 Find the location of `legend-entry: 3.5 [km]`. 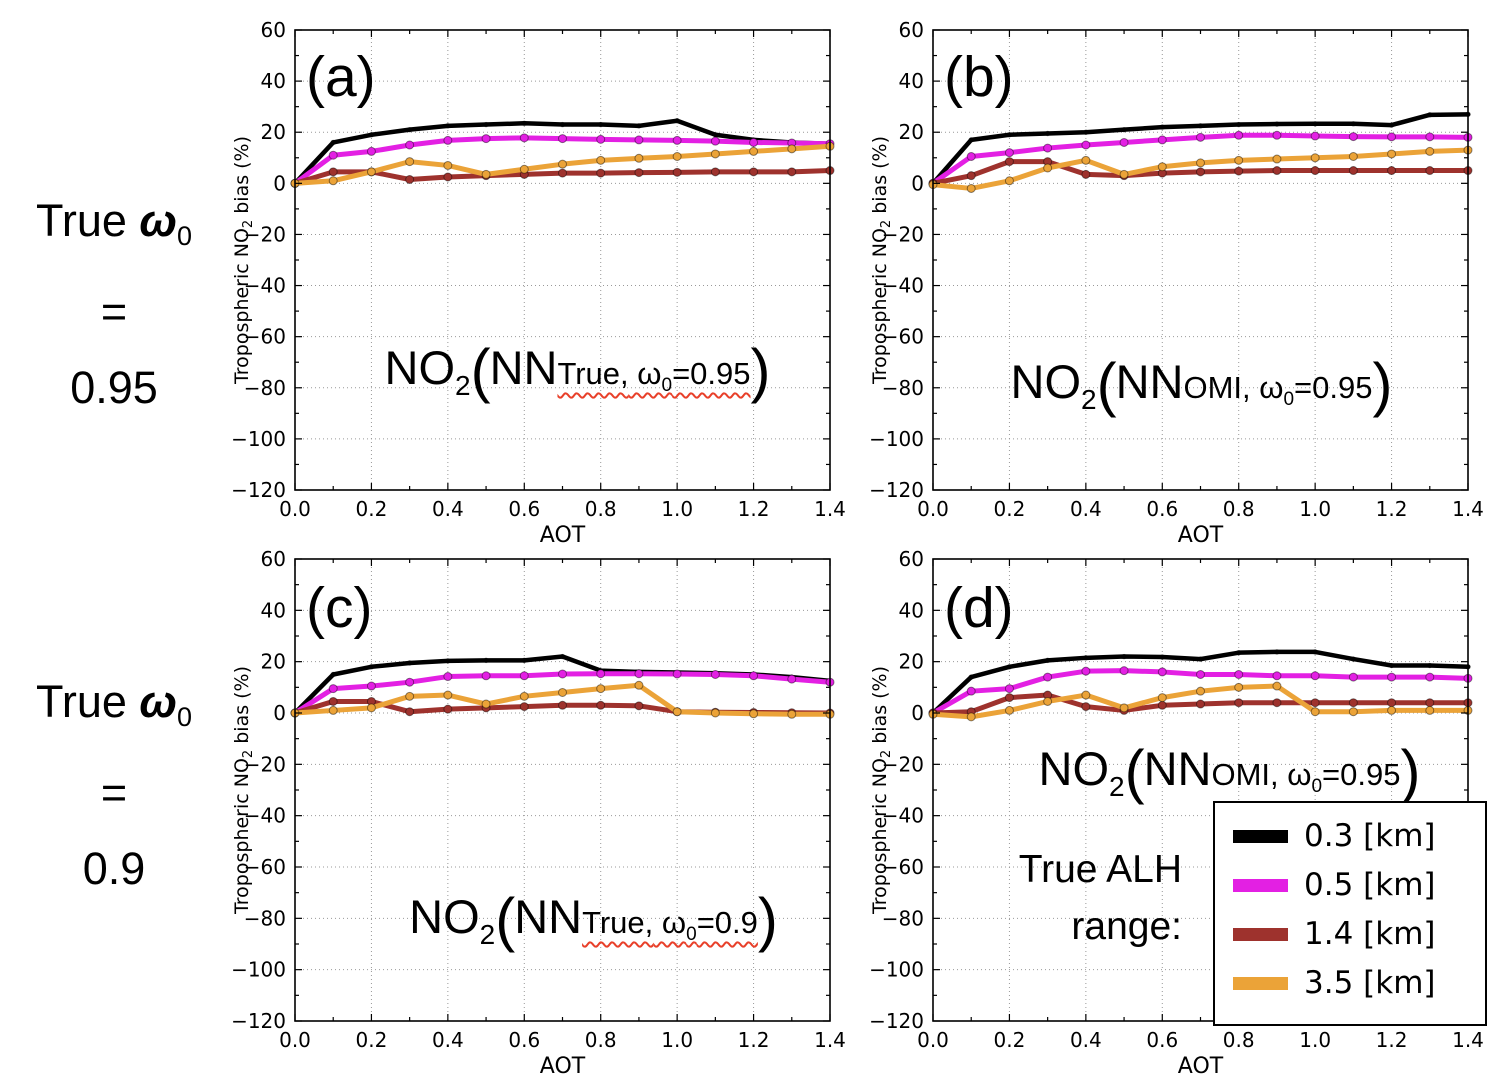

legend-entry: 3.5 [km] is located at coordinates (1351, 983).